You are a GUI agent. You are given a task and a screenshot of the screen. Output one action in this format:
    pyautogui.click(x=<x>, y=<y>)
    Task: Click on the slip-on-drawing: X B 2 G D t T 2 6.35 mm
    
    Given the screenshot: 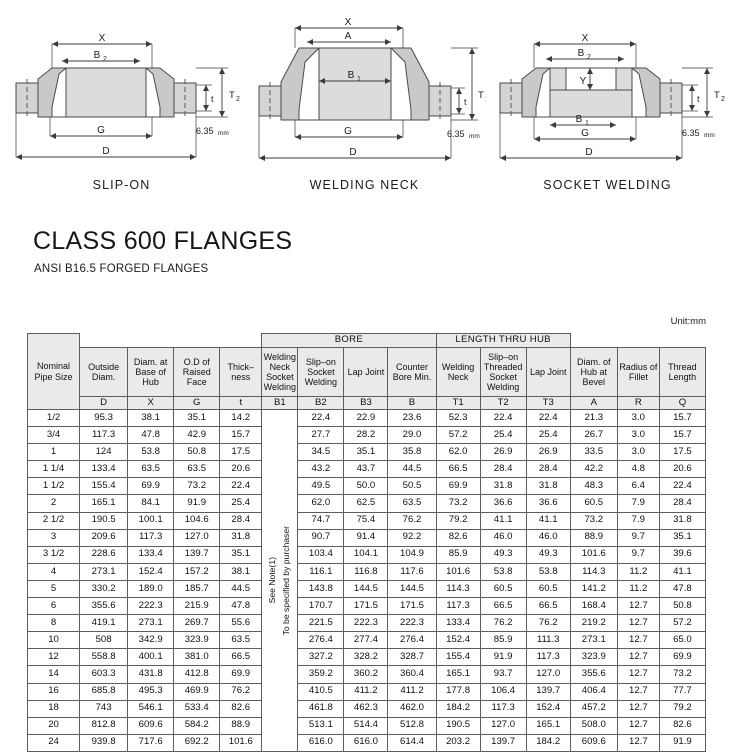 What is the action you would take?
    pyautogui.click(x=127, y=96)
    